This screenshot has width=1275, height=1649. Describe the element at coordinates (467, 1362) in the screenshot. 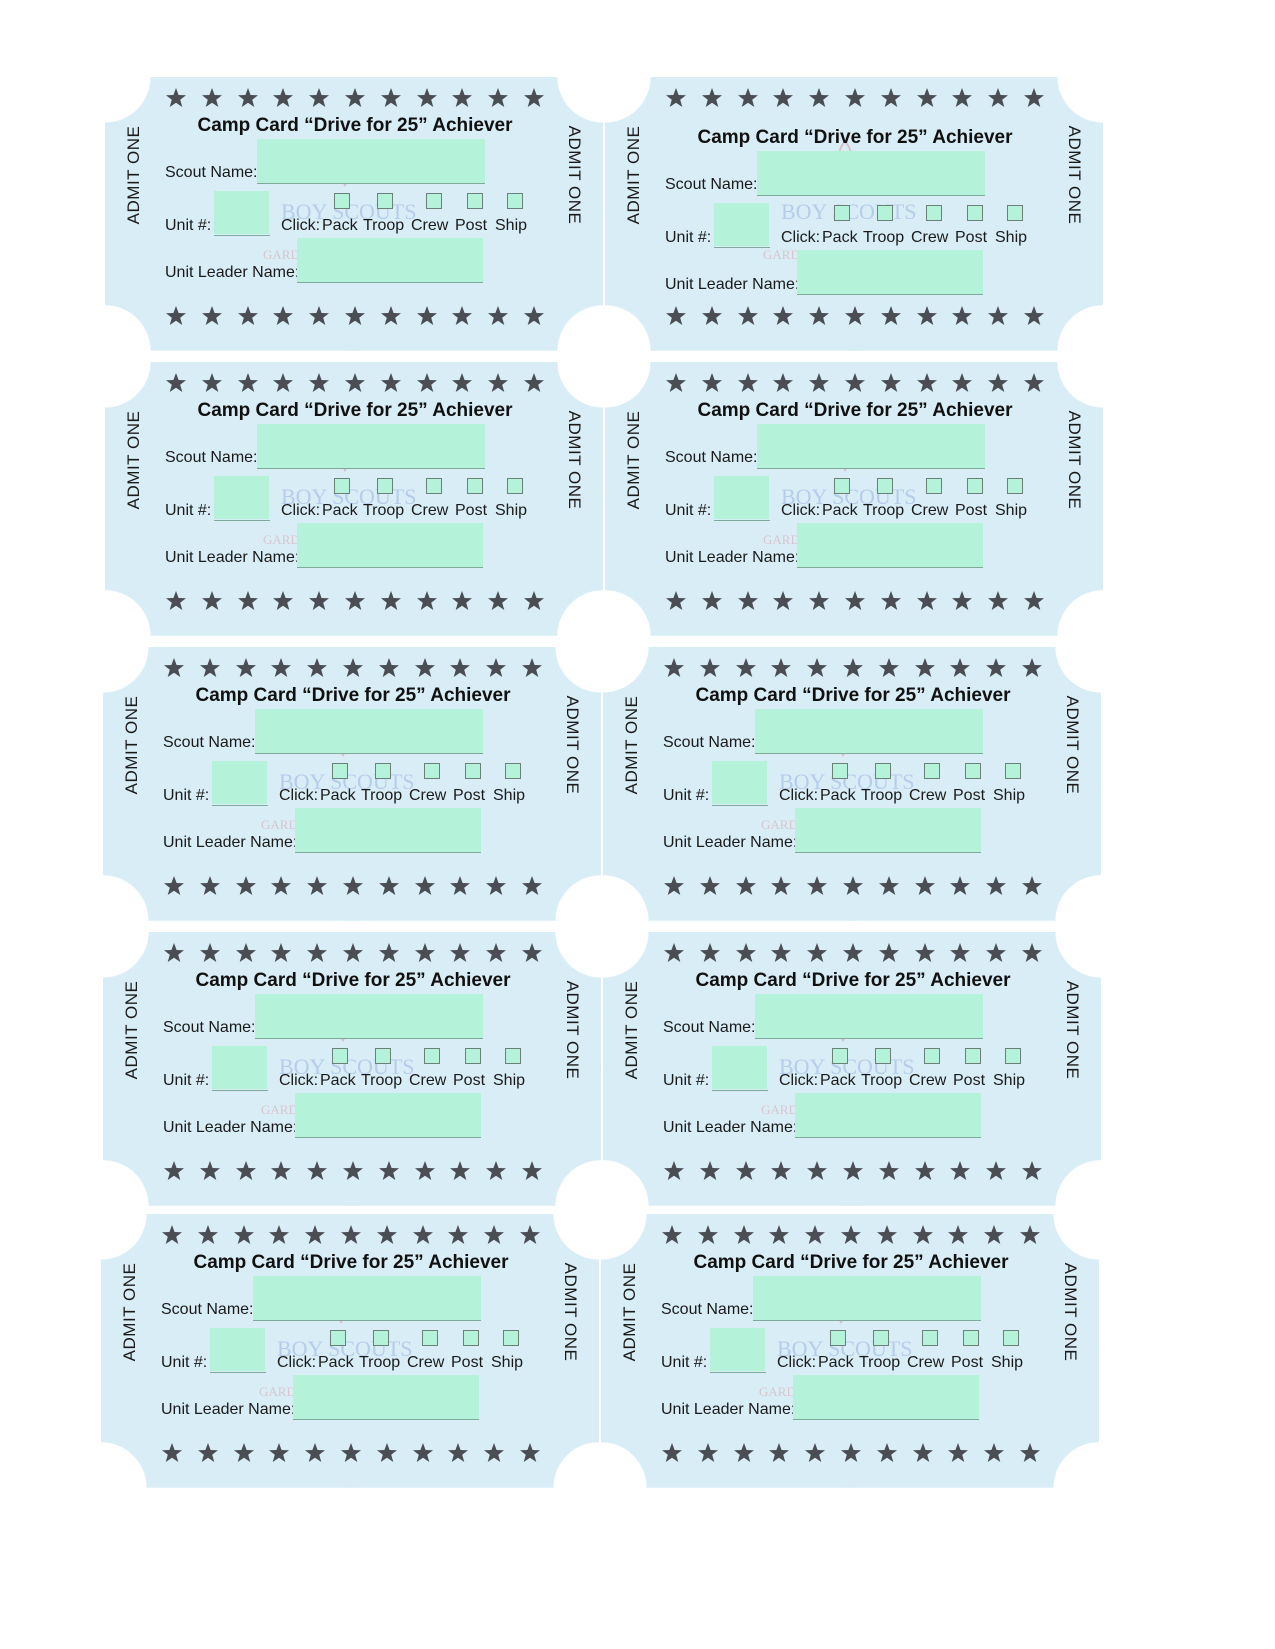

I see `post-label: Post` at that location.